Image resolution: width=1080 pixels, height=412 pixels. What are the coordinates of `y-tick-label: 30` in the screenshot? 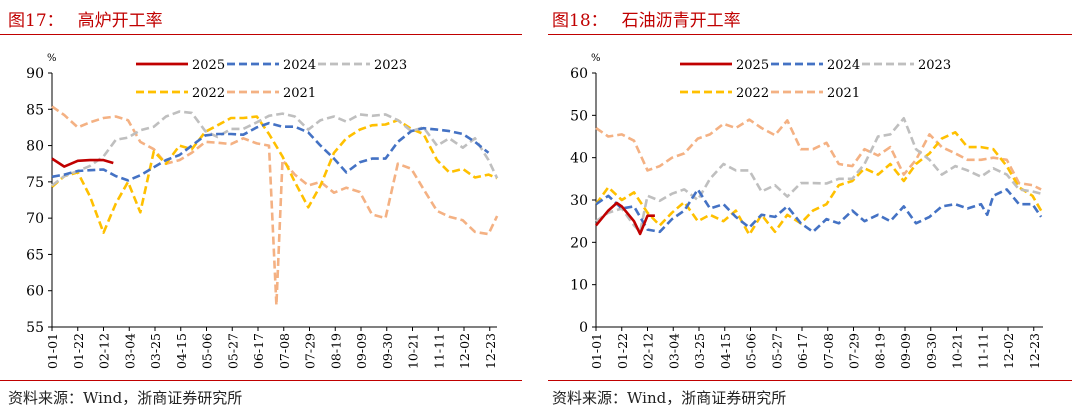 It's located at (579, 201).